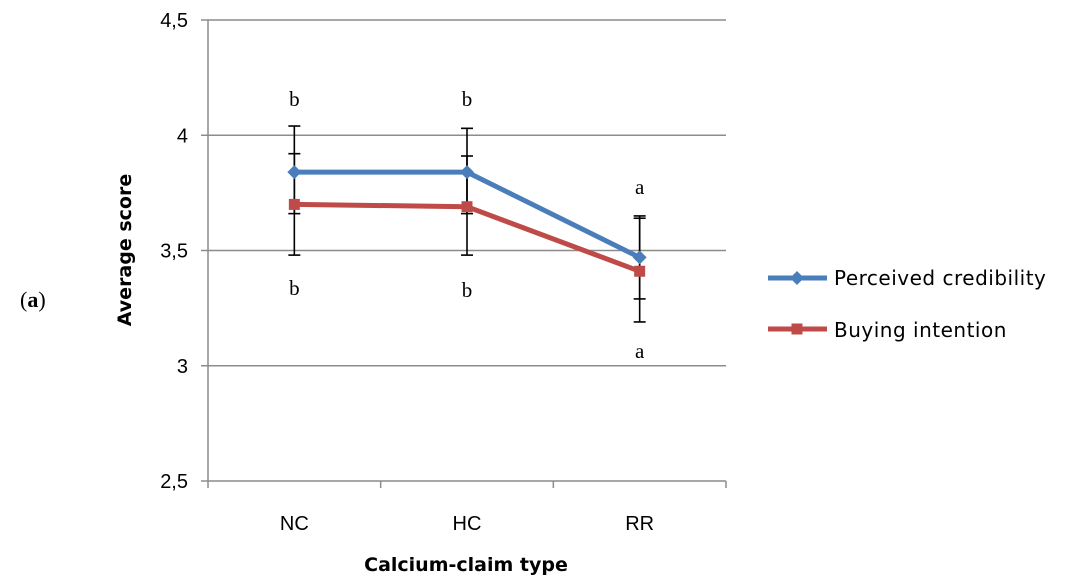 The image size is (1072, 576). Describe the element at coordinates (640, 351) in the screenshot. I see `significance-letter-below: a` at that location.